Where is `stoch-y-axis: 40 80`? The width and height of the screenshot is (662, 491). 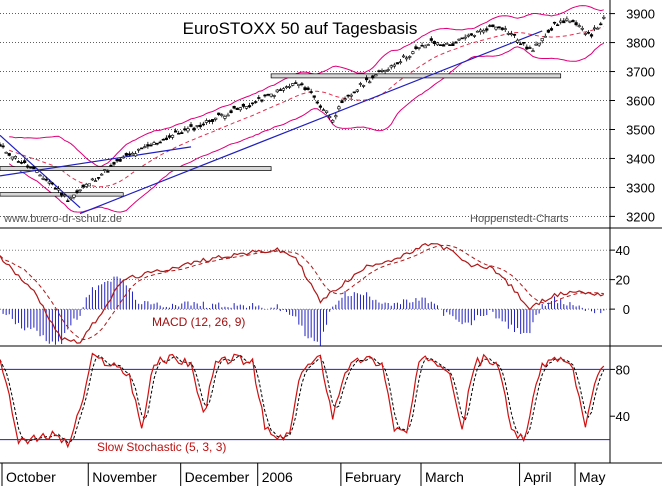
stoch-y-axis: 40 80 is located at coordinates (620, 393).